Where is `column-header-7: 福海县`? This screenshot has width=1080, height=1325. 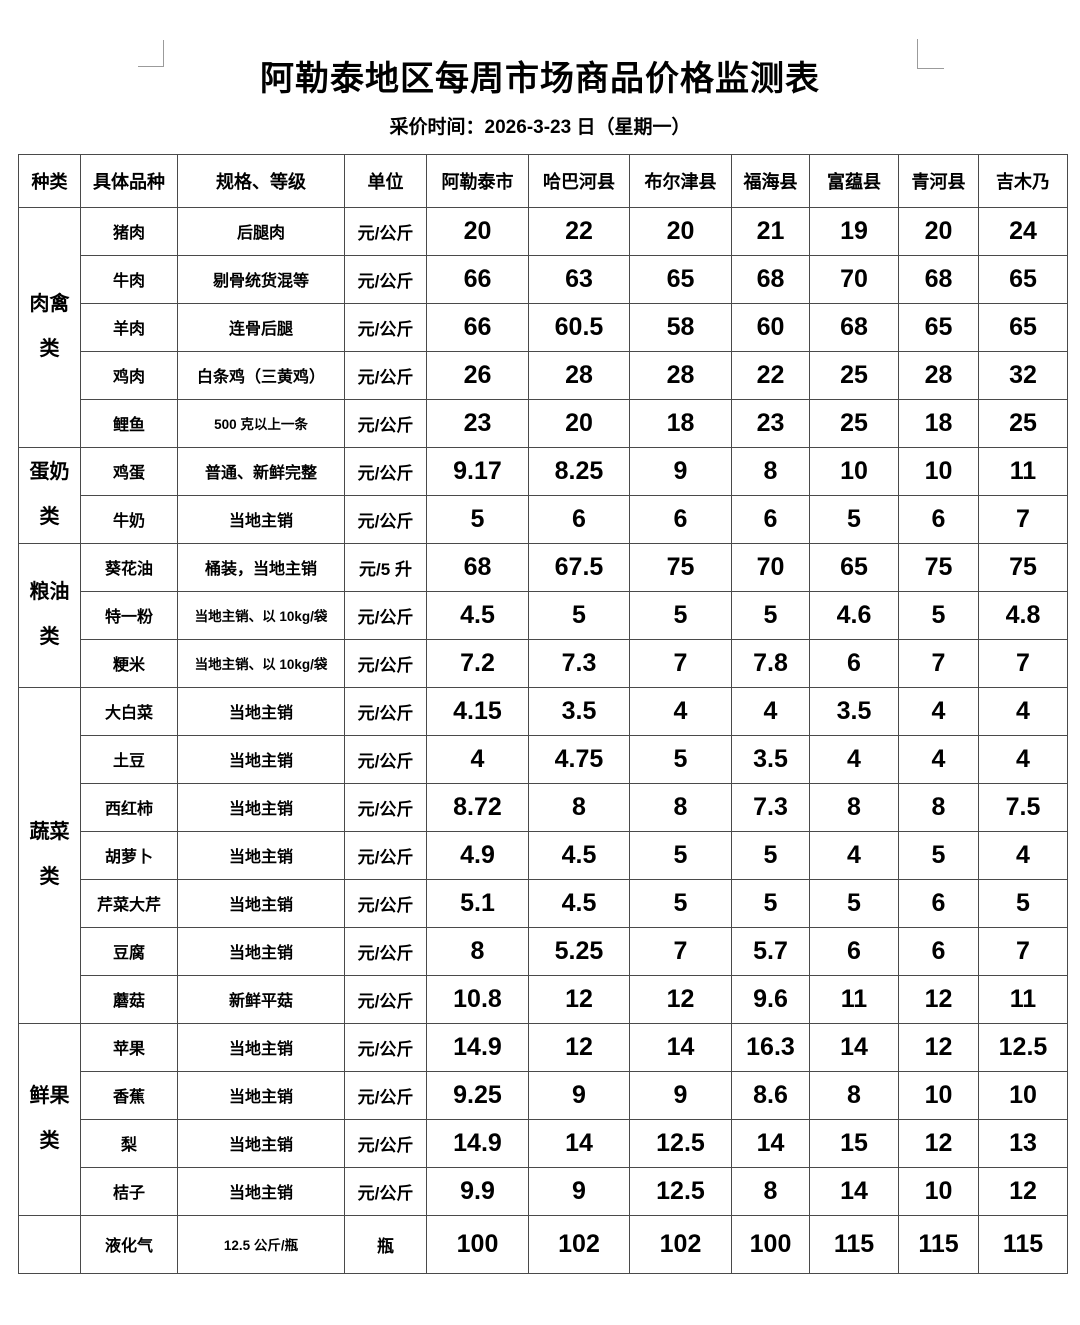
column-header-7: 福海县 is located at coordinates (770, 180).